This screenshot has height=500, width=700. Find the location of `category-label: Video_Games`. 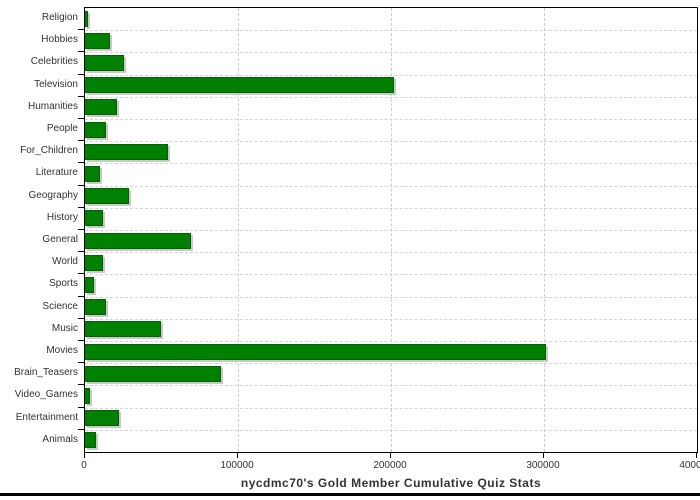

category-label: Video_Games is located at coordinates (46, 395).